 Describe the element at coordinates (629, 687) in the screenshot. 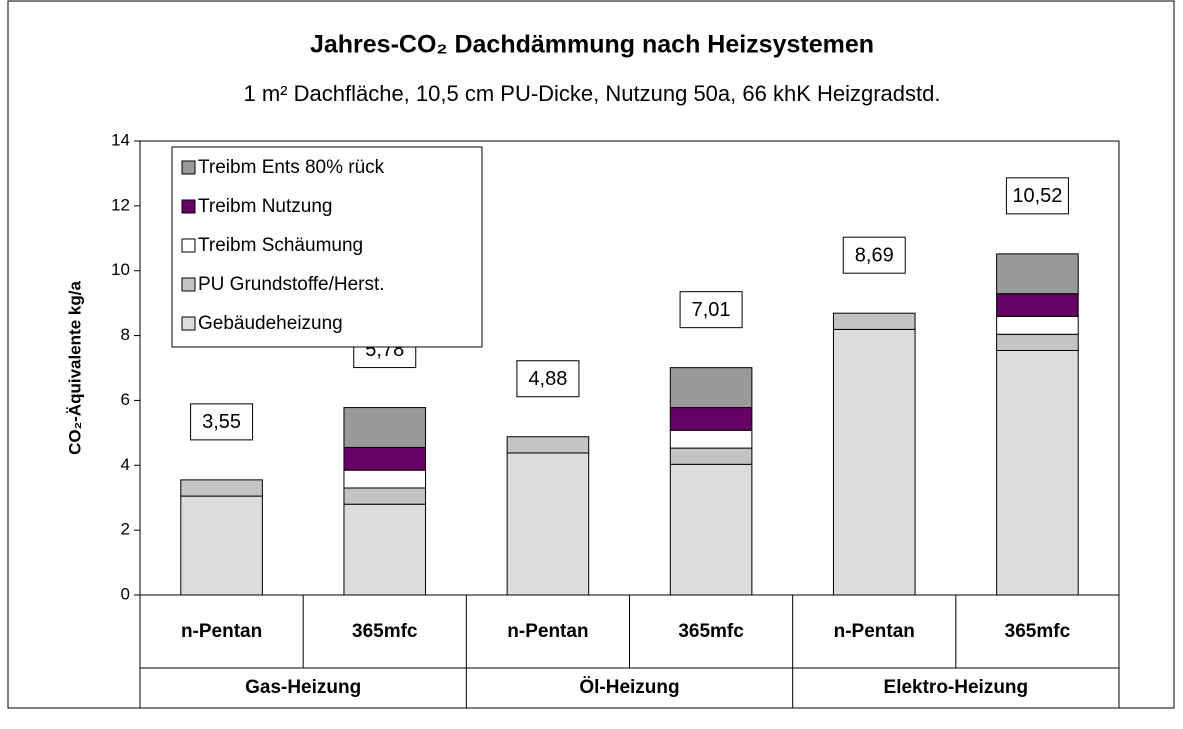

I see `group-label: Öl-Heizung` at that location.